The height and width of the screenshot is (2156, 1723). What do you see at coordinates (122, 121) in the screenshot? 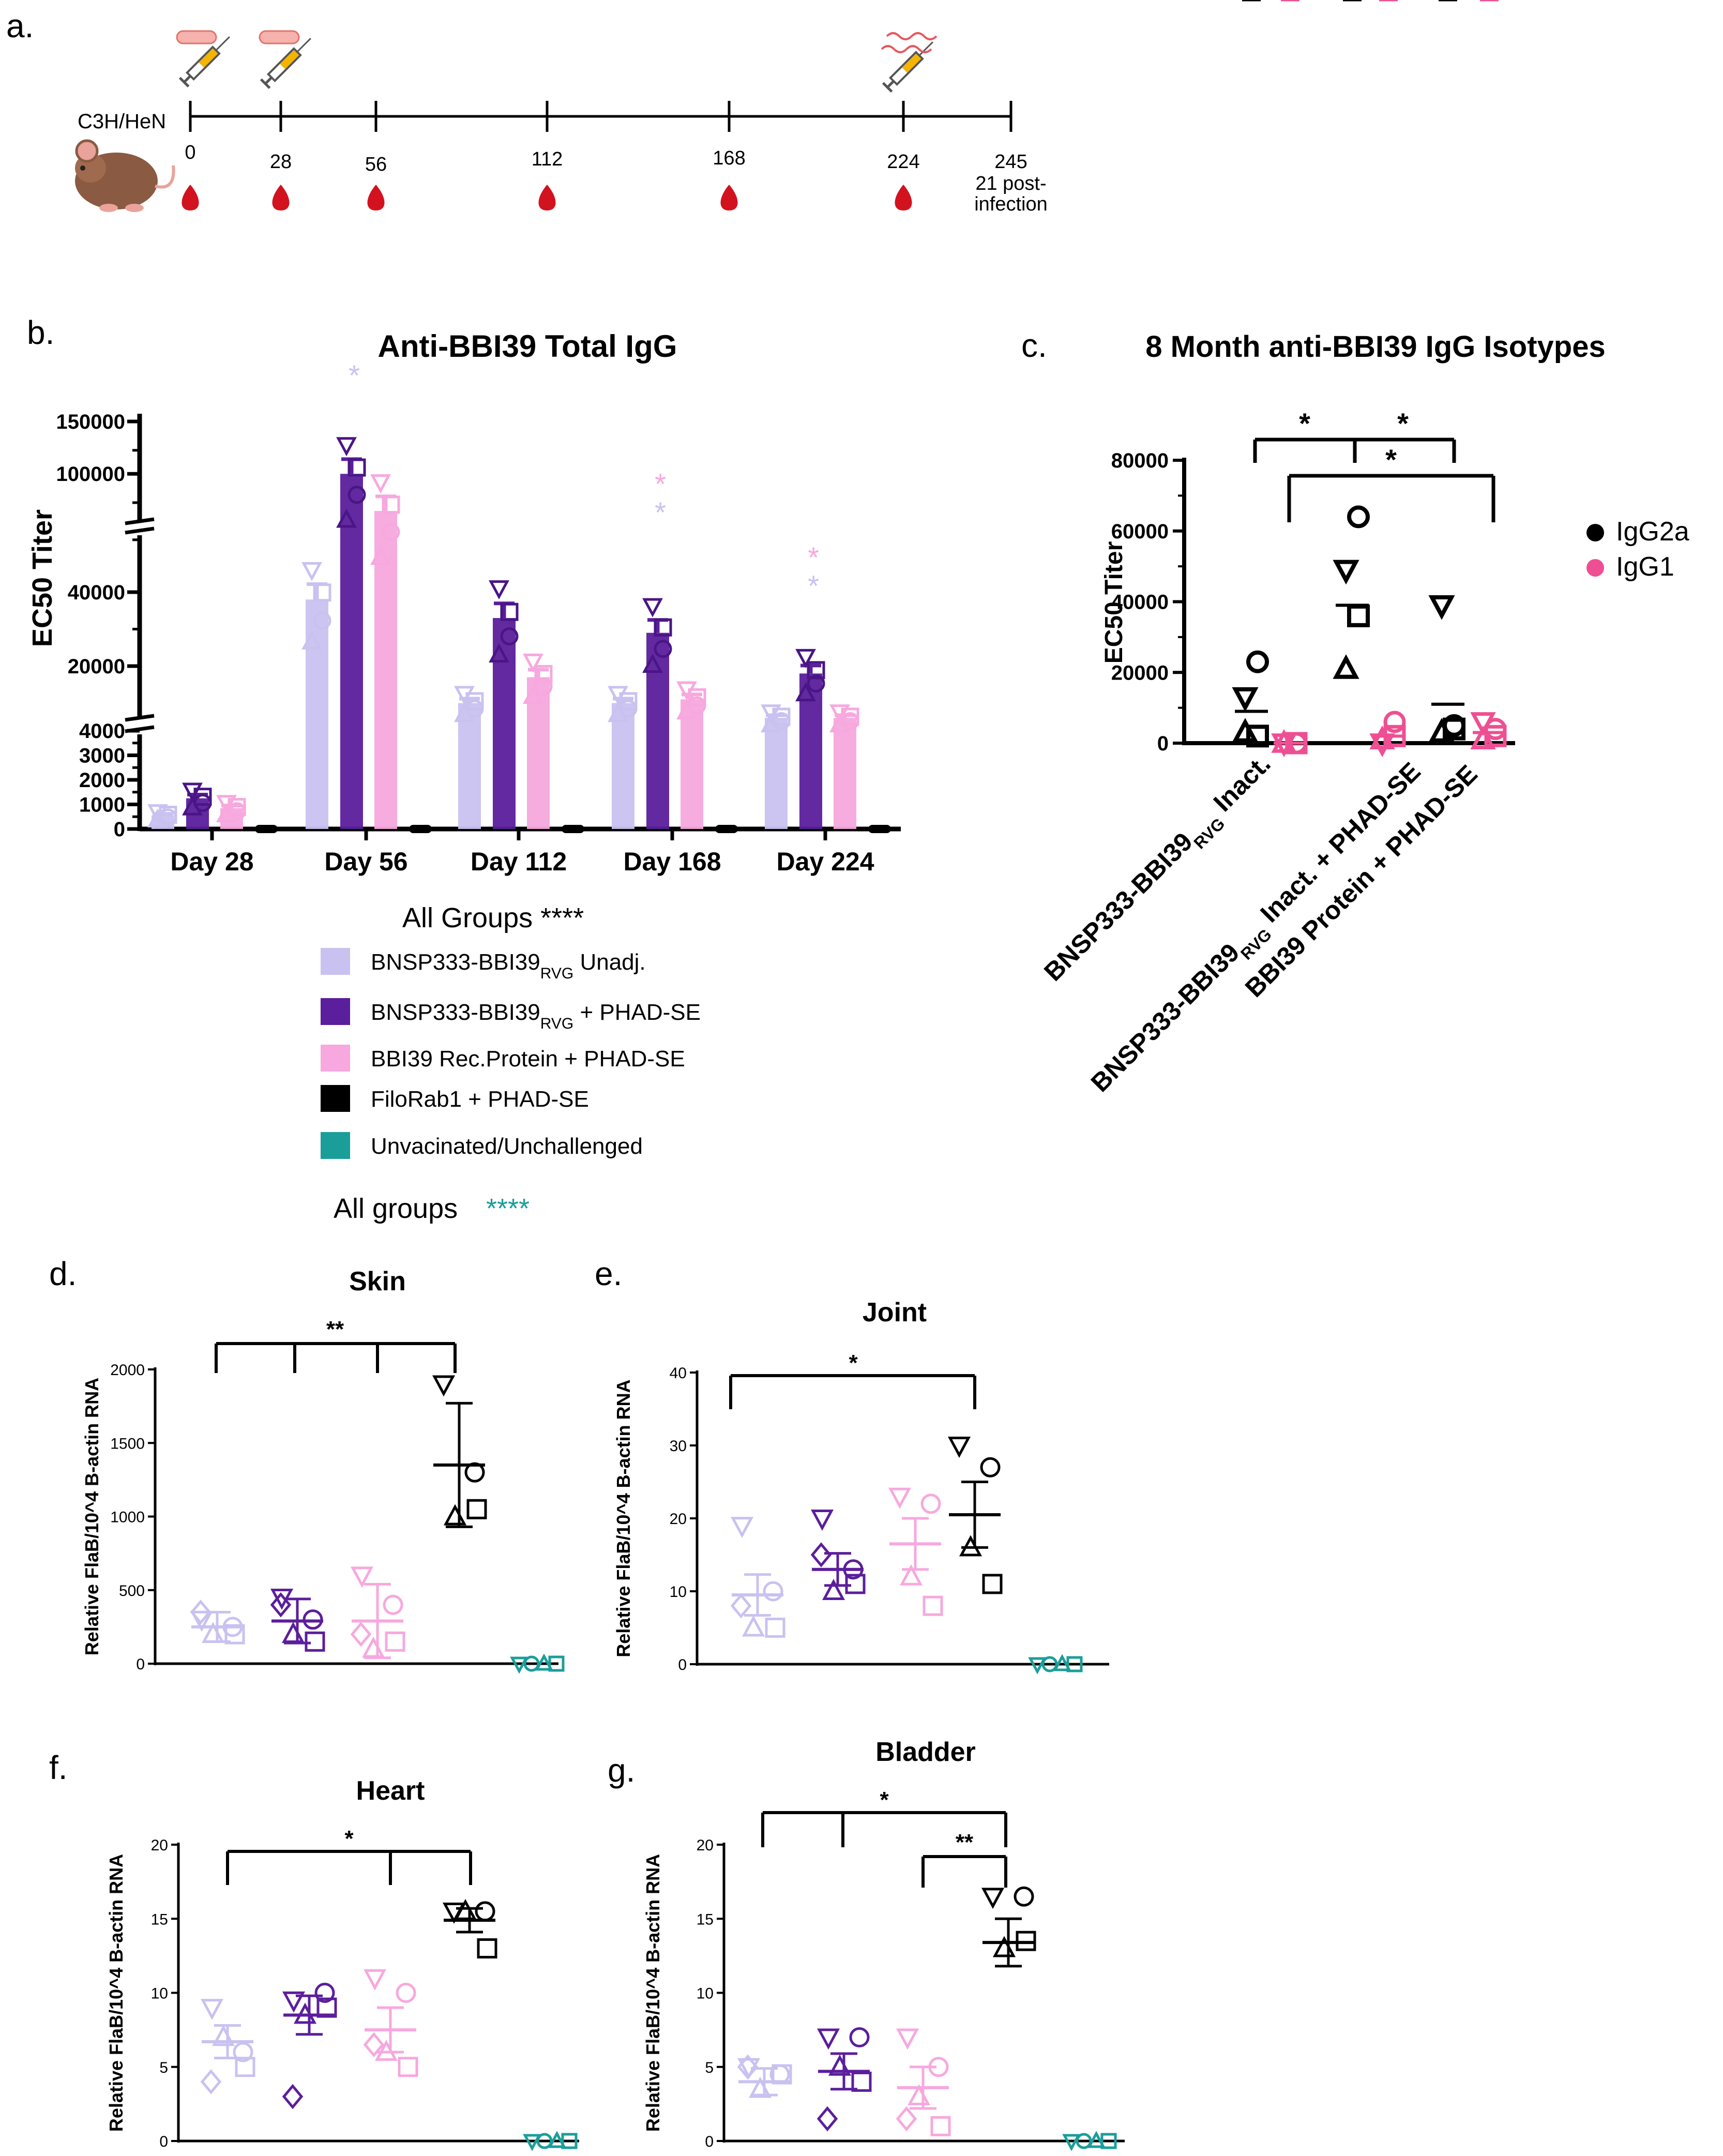
I see `strain-label: C3H/HeN` at bounding box center [122, 121].